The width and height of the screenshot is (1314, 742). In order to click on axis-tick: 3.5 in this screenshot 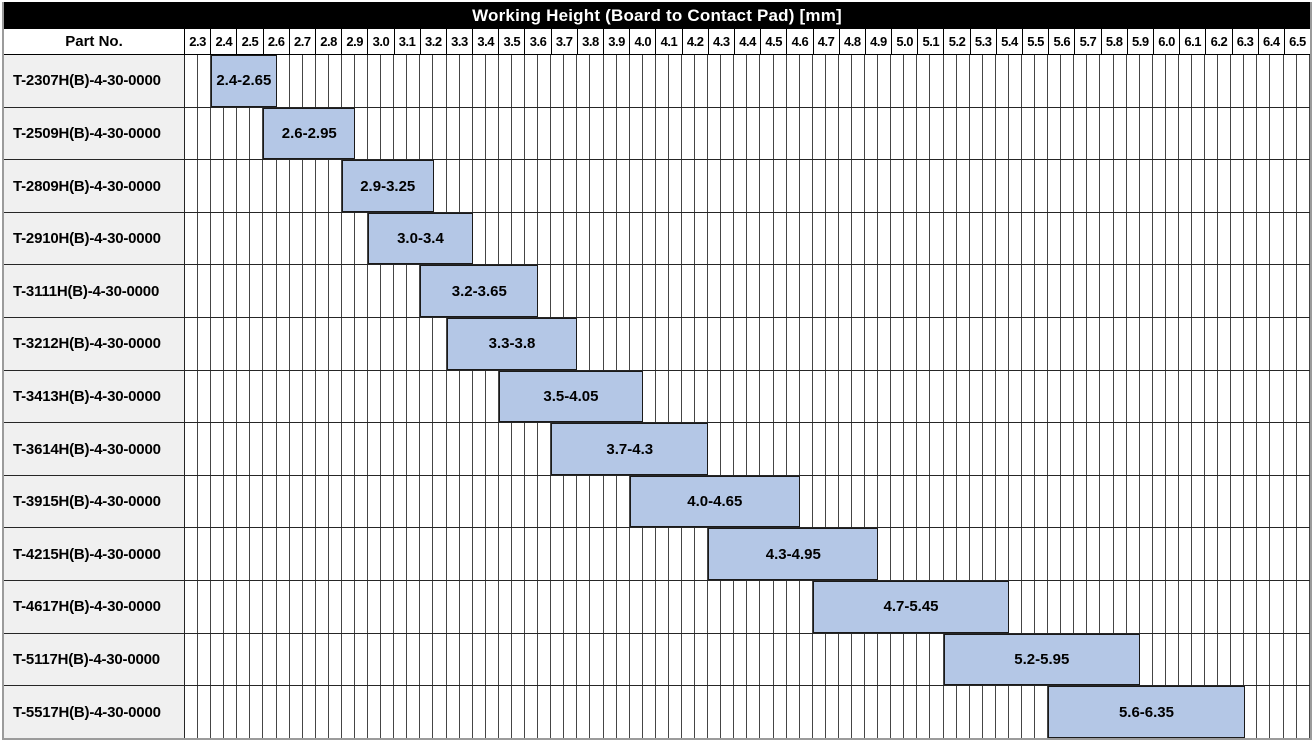, I will do `click(512, 41)`.